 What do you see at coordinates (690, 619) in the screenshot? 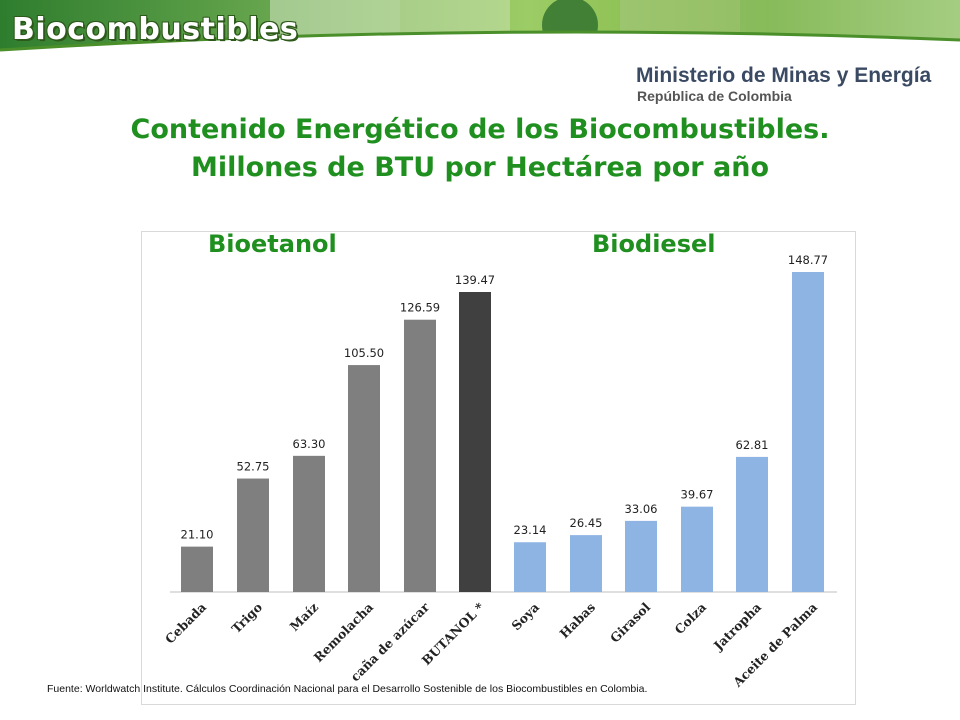
I see `category-label-9: Colza` at bounding box center [690, 619].